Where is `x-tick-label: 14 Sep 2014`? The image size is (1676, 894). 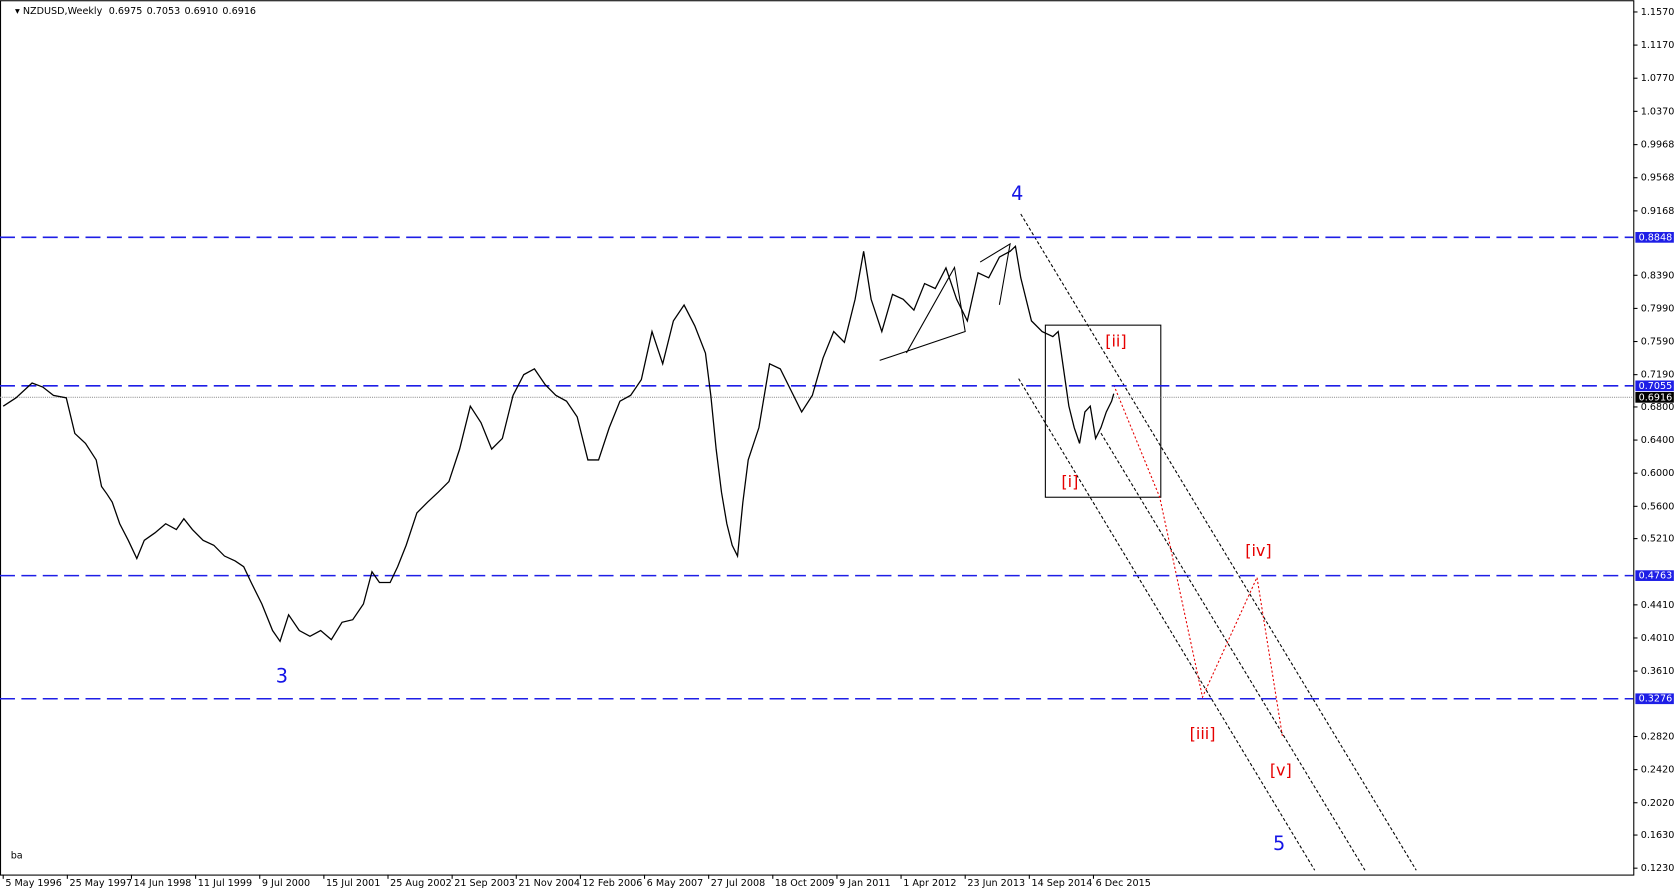 x-tick-label: 14 Sep 2014 is located at coordinates (1061, 883).